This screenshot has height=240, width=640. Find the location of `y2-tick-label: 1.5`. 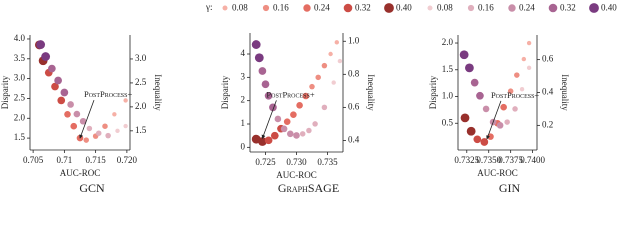

y2-tick-label: 1.5 is located at coordinates (141, 130).